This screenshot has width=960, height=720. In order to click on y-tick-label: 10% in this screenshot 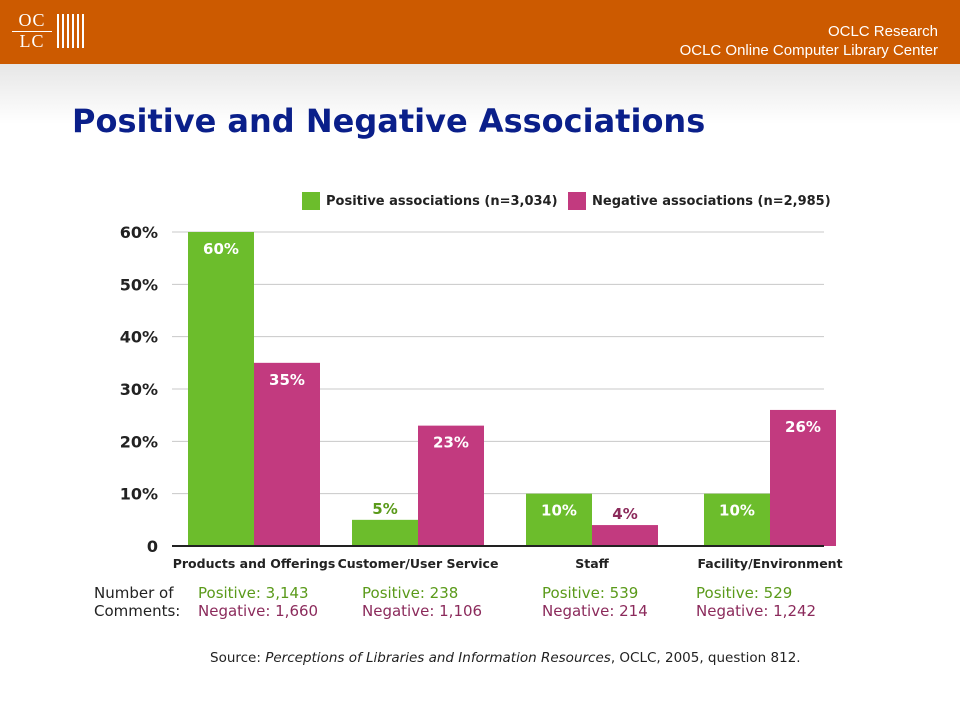, I will do `click(139, 494)`.